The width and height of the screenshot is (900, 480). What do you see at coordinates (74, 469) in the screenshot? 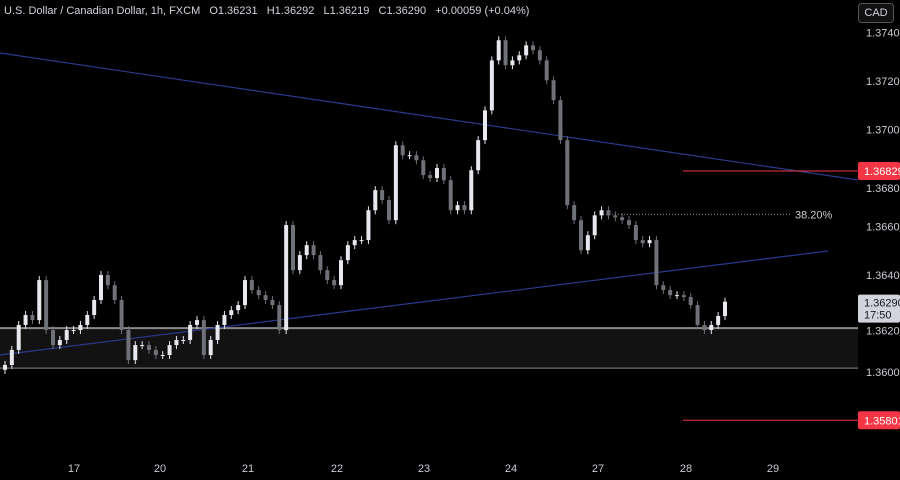
I see `x-tick-label: 17` at bounding box center [74, 469].